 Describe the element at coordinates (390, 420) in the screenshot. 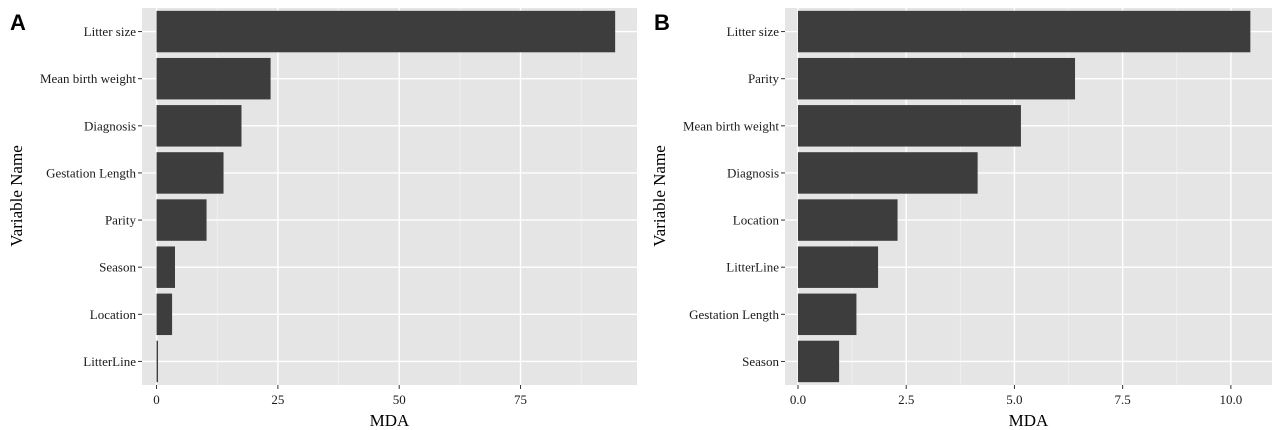

I see `x-axis-title-a: MDA` at that location.